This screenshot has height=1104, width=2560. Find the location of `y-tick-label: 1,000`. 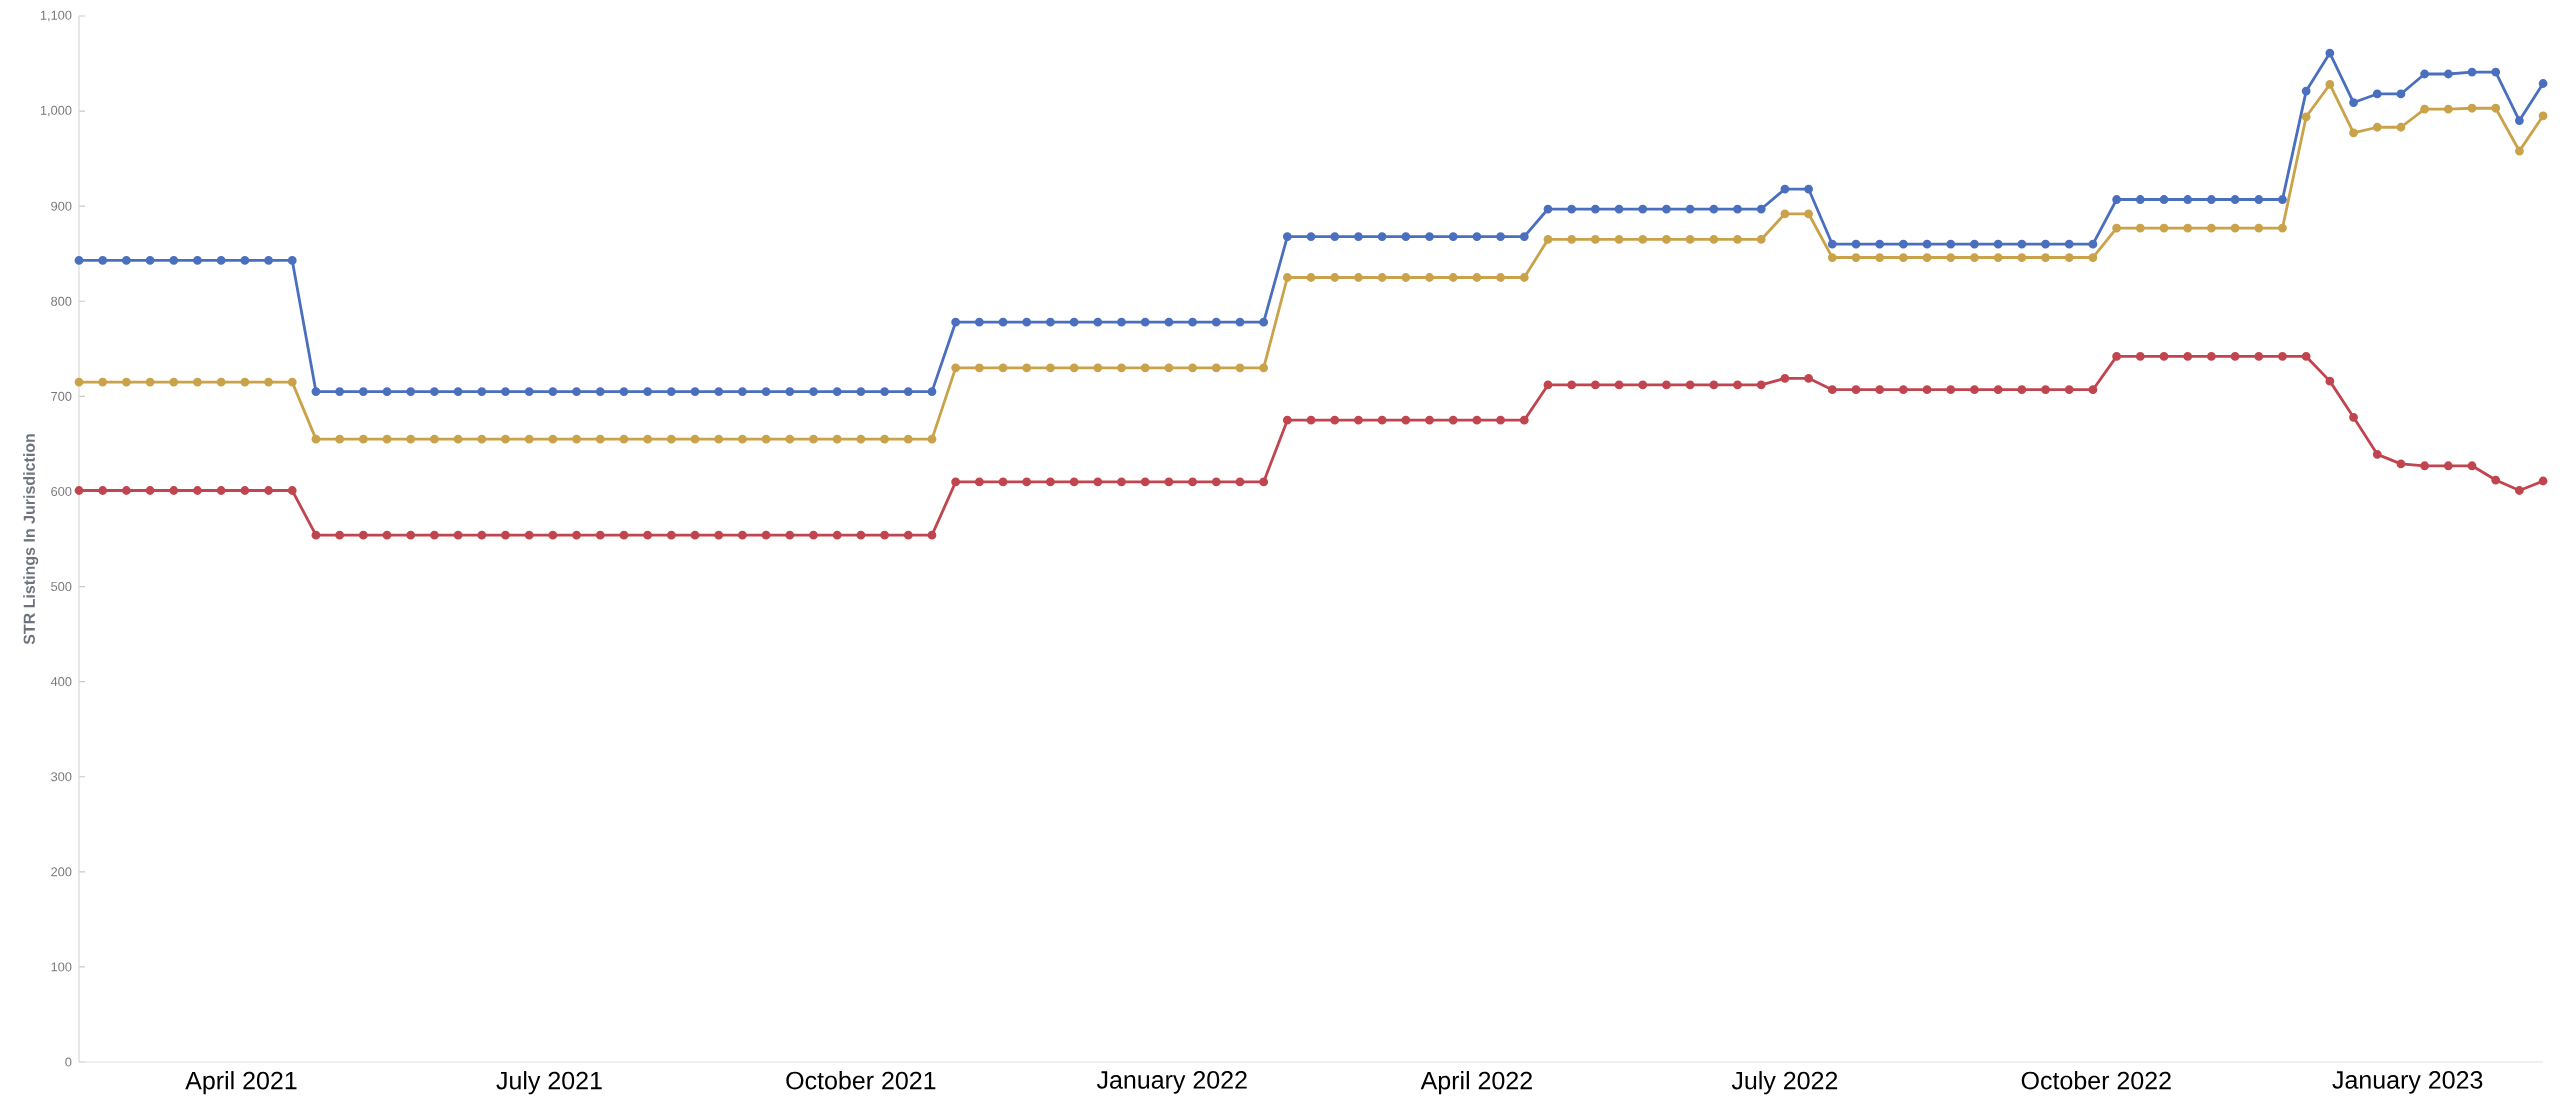

y-tick-label: 1,000 is located at coordinates (56, 111).